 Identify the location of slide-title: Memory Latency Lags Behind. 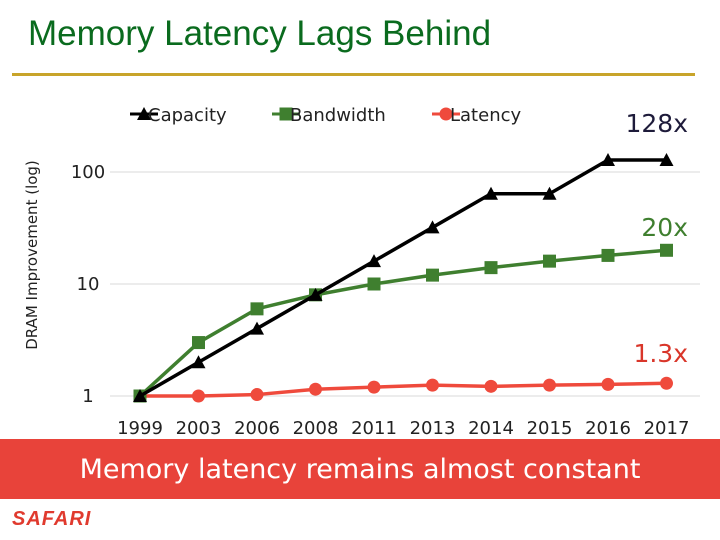
(260, 33).